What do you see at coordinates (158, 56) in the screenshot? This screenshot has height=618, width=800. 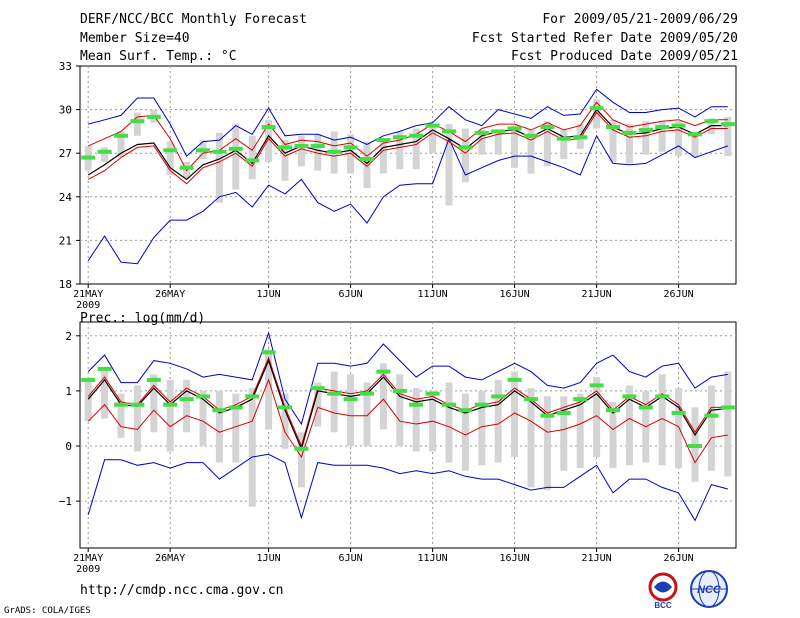 I see `panel1-title: Mean Surf. Temp.: °C` at bounding box center [158, 56].